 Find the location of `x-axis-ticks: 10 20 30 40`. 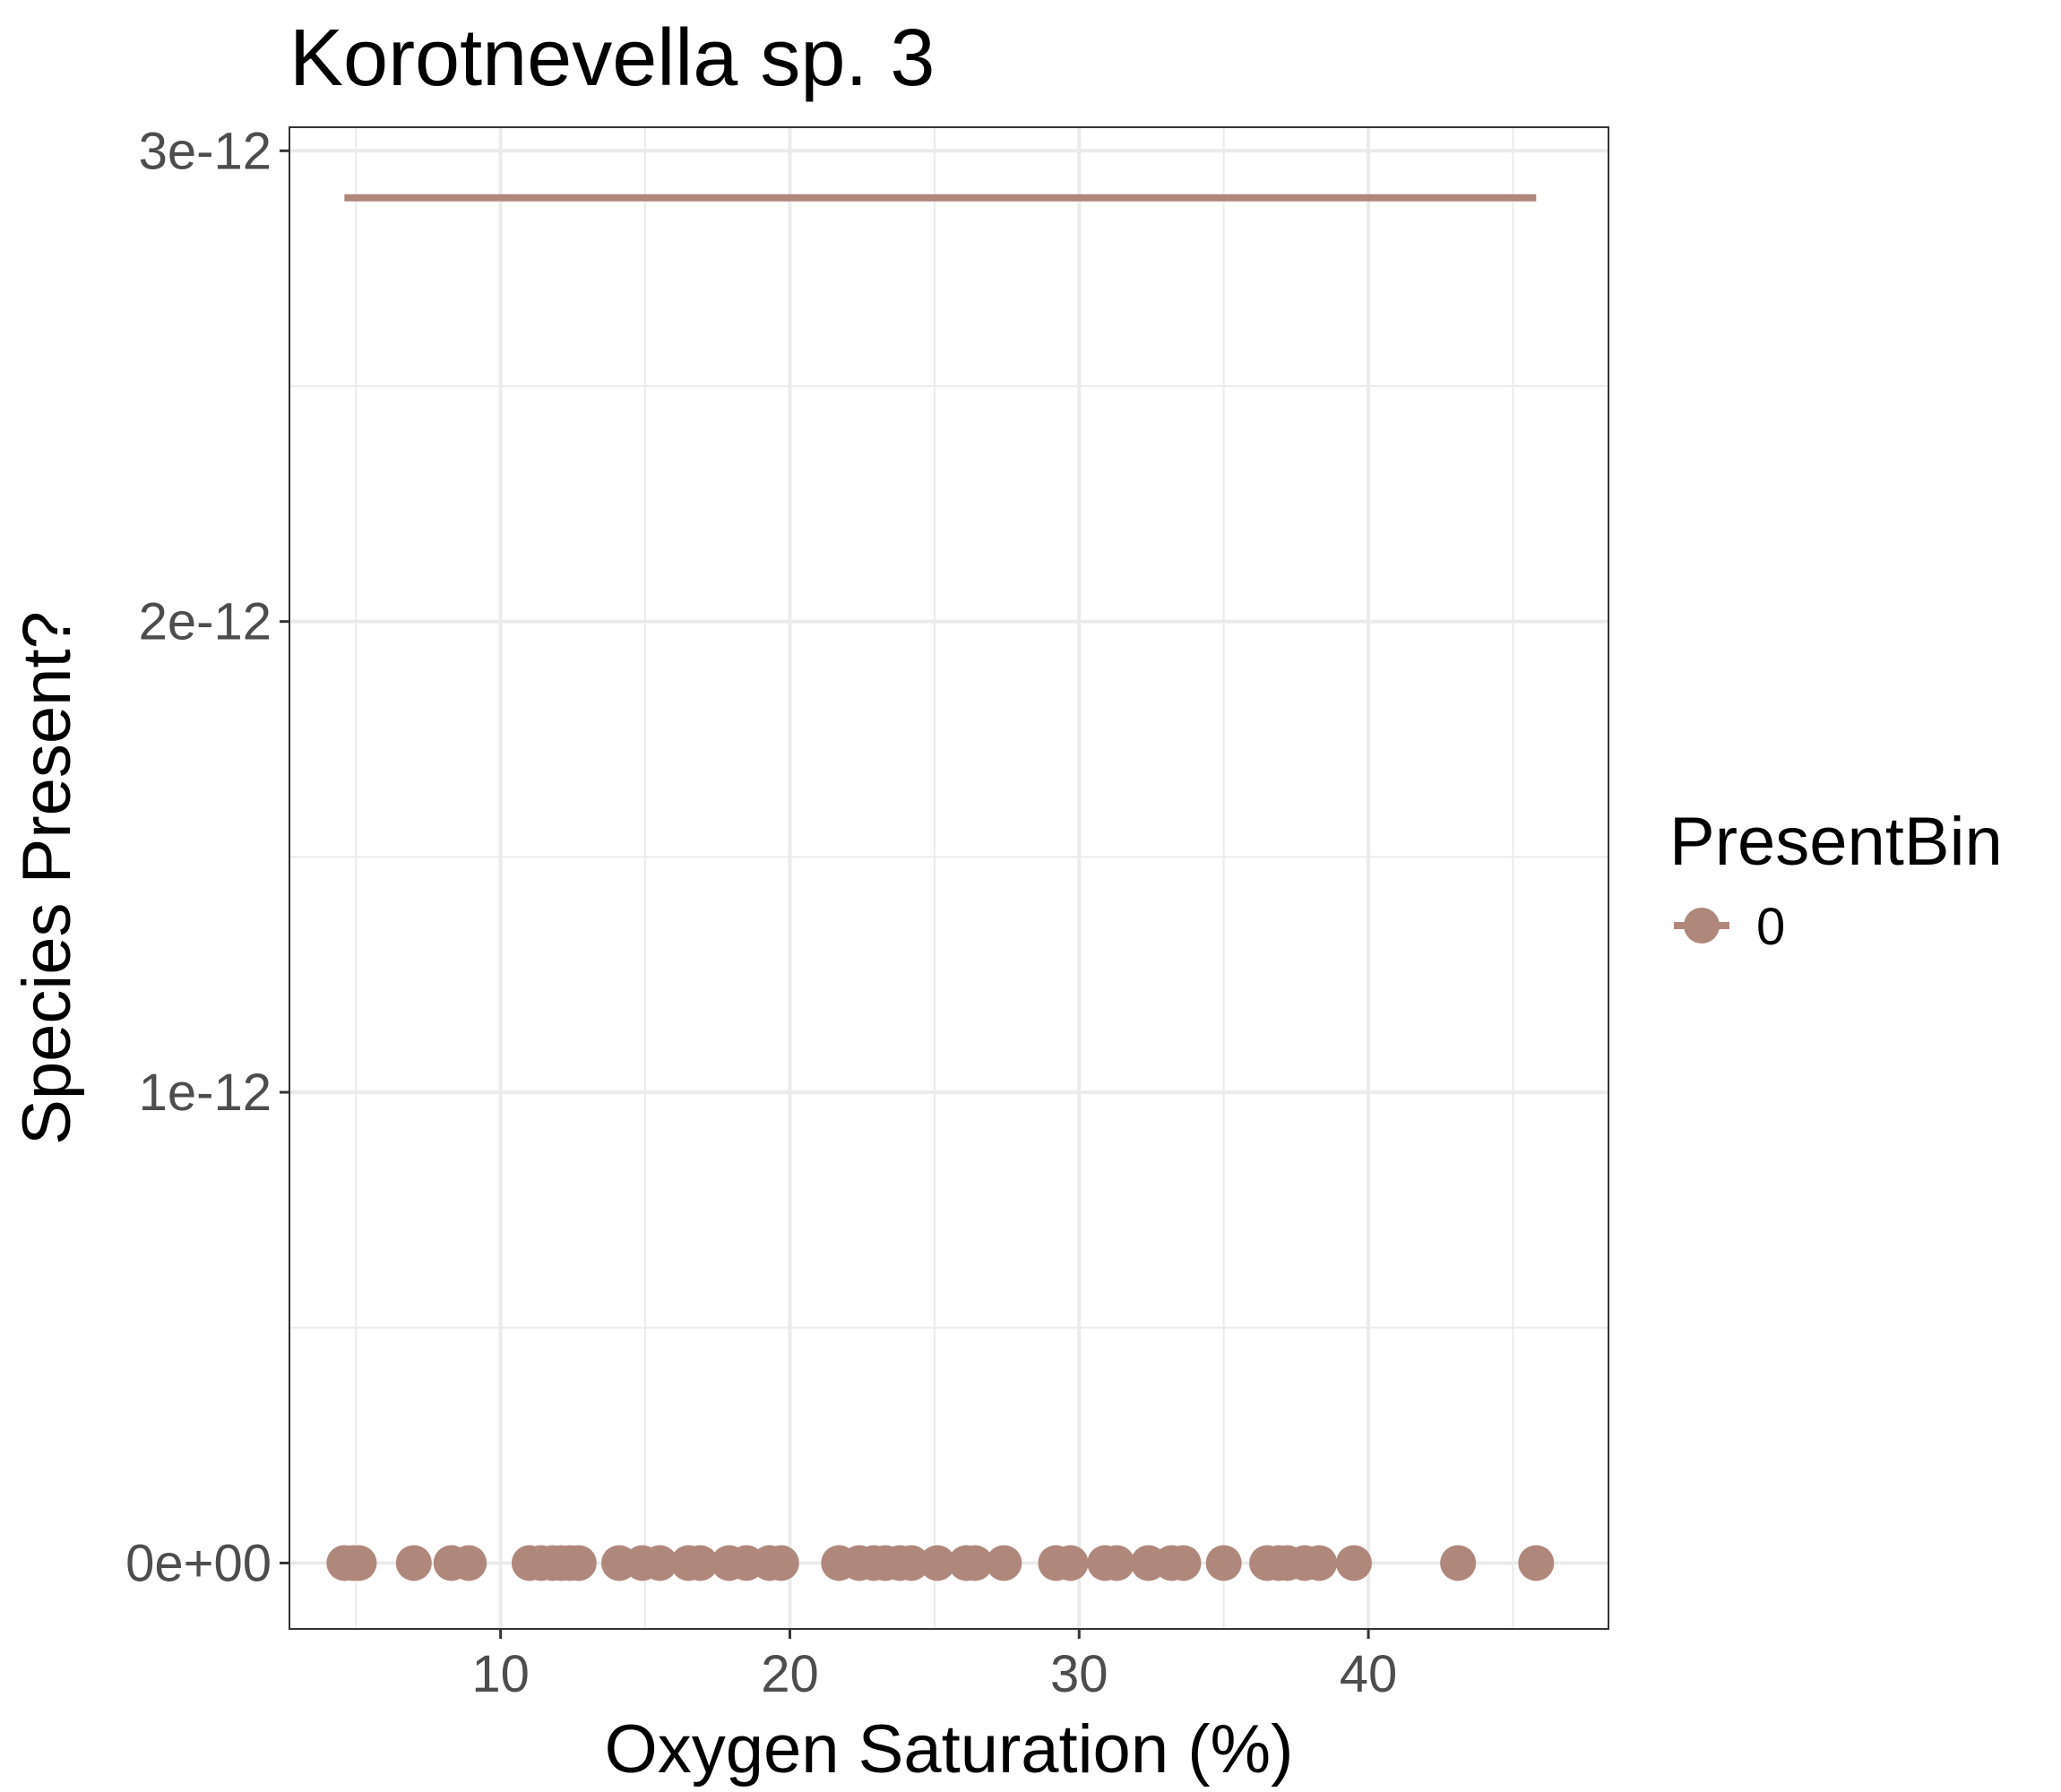

x-axis-ticks: 10 20 30 40 is located at coordinates (934, 1666).